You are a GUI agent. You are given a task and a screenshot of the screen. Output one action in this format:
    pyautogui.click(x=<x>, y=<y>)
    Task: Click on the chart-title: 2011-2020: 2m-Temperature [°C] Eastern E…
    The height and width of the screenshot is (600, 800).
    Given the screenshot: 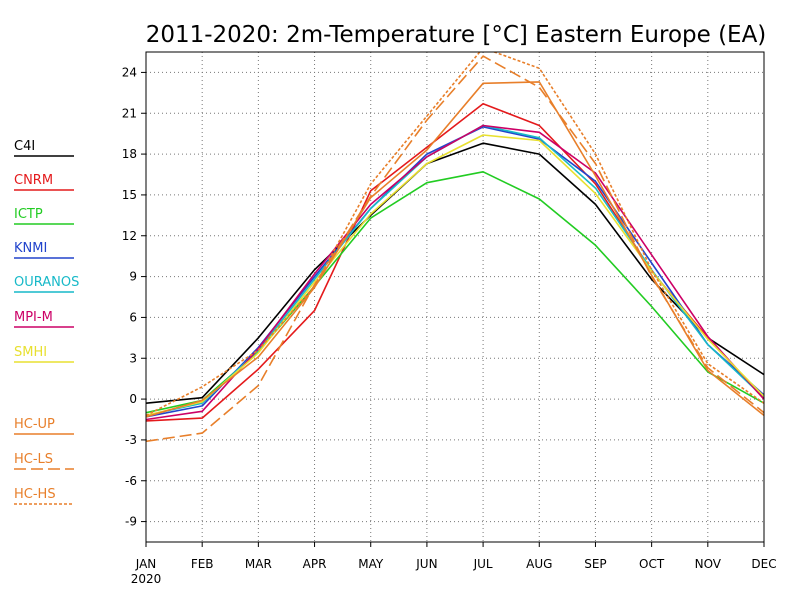 What is the action you would take?
    pyautogui.click(x=456, y=35)
    